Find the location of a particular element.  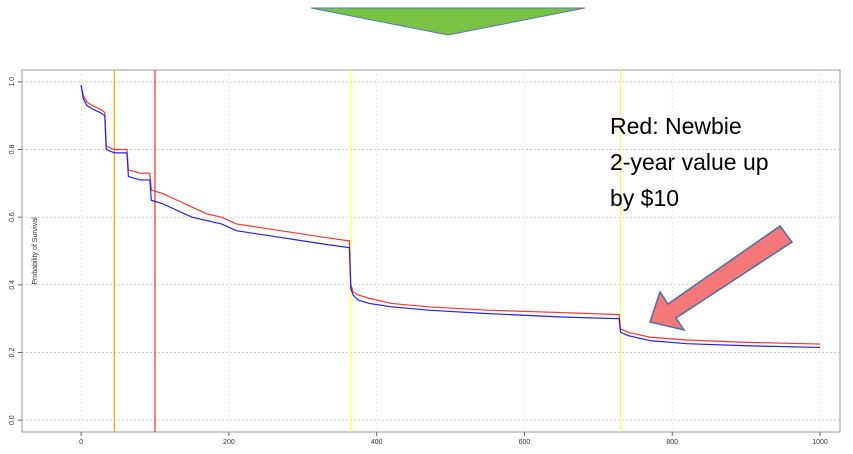

y-tick-label: 0.0 is located at coordinates (12, 420).